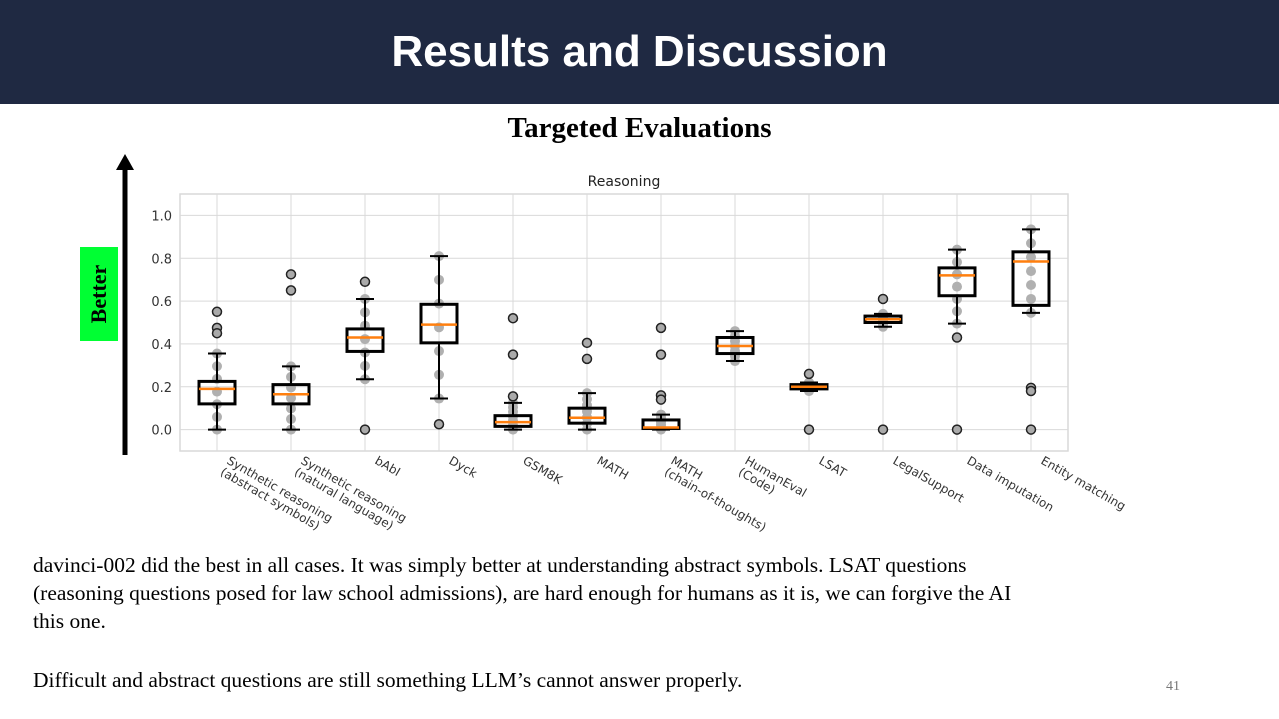 Image resolution: width=1279 pixels, height=719 pixels. I want to click on x-tick-label-line: MATH, so click(613, 467).